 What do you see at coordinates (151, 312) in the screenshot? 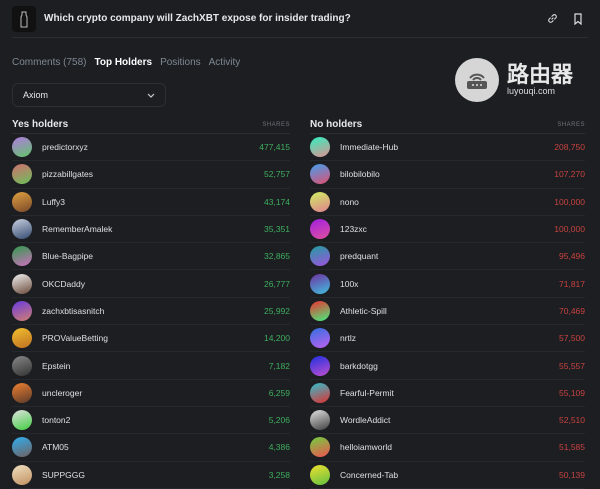
I see `yes-holder-row: zachxbtisasnitch 25,992` at bounding box center [151, 312].